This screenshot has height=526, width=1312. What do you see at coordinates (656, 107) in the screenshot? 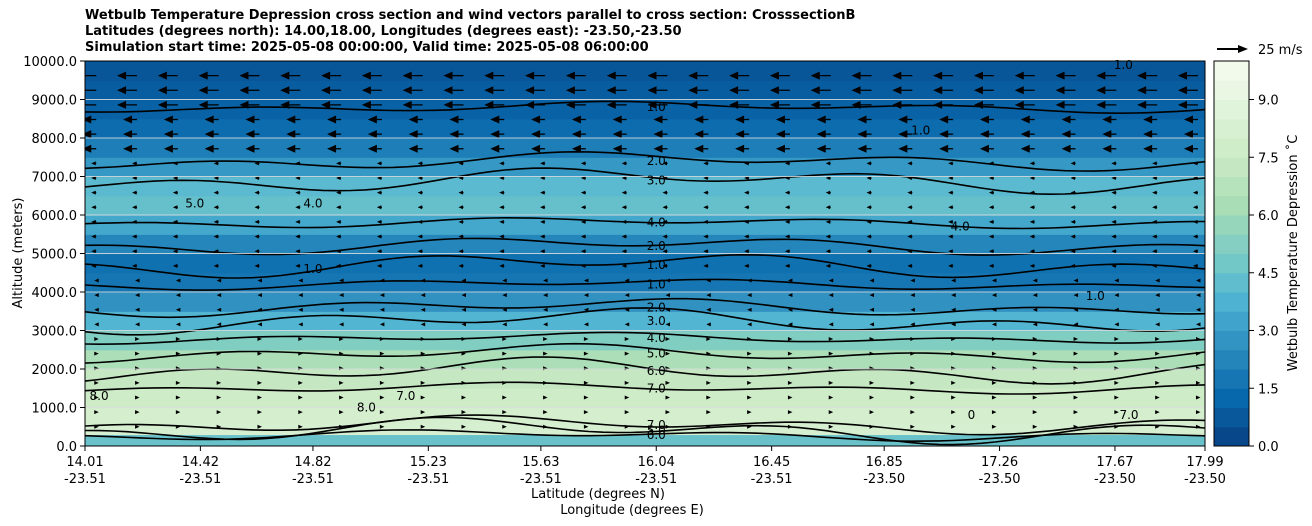
I see `contour-label: 1.0` at bounding box center [656, 107].